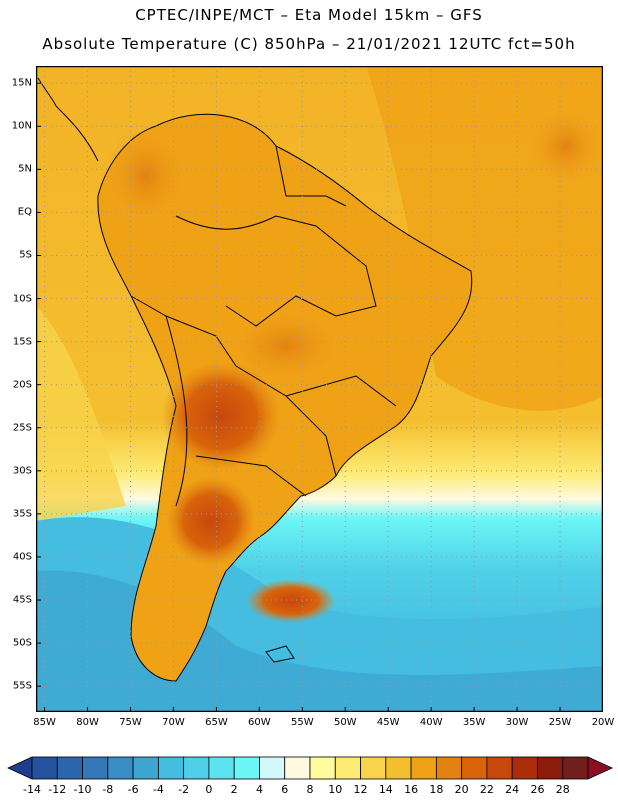 The height and width of the screenshot is (800, 618). Describe the element at coordinates (173, 722) in the screenshot. I see `lon-tick-label: 70W` at that location.